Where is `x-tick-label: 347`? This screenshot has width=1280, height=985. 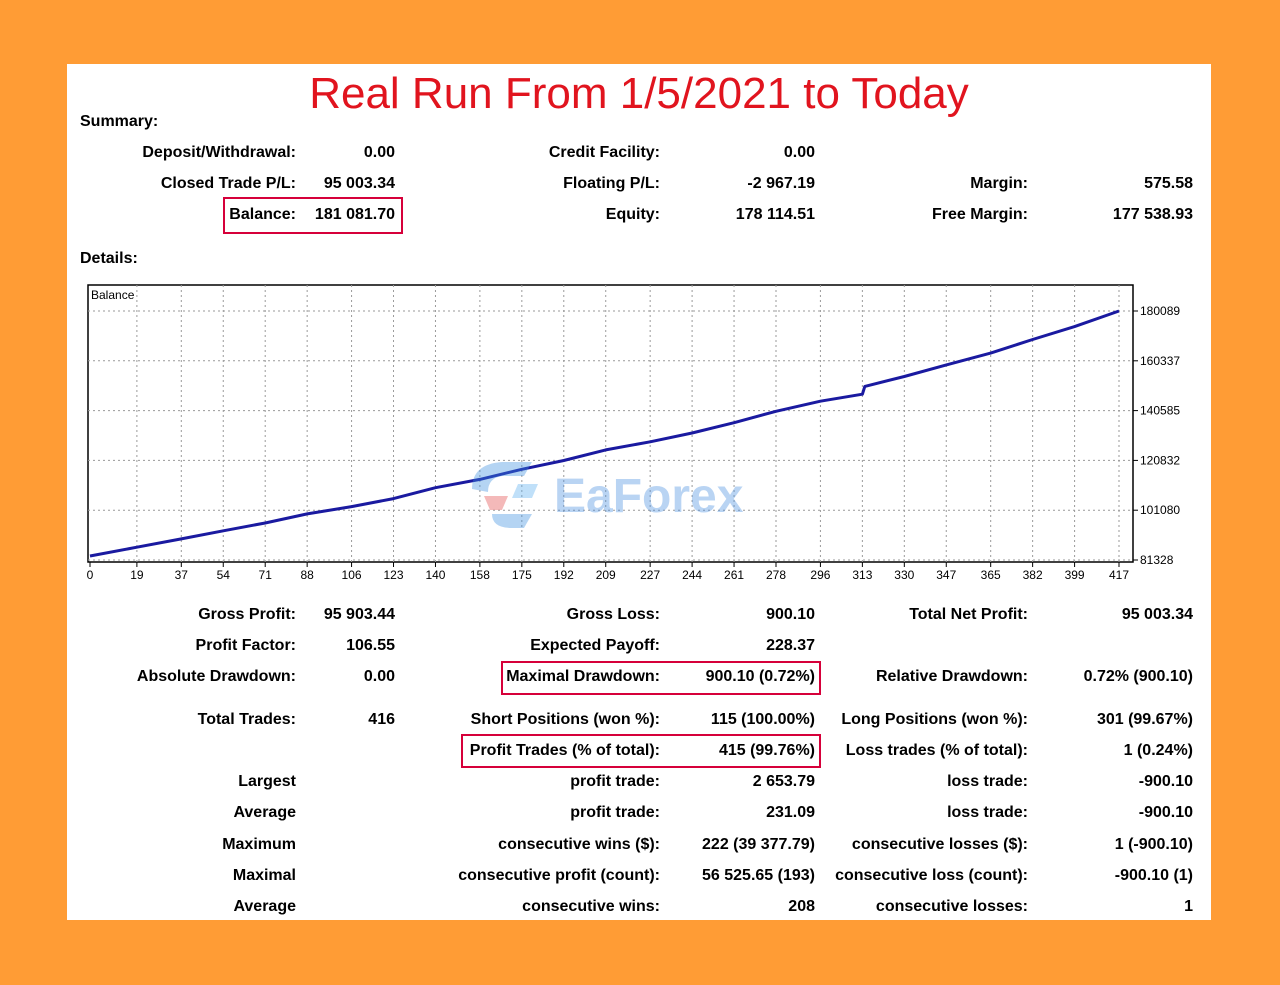 x-tick-label: 347 is located at coordinates (946, 575).